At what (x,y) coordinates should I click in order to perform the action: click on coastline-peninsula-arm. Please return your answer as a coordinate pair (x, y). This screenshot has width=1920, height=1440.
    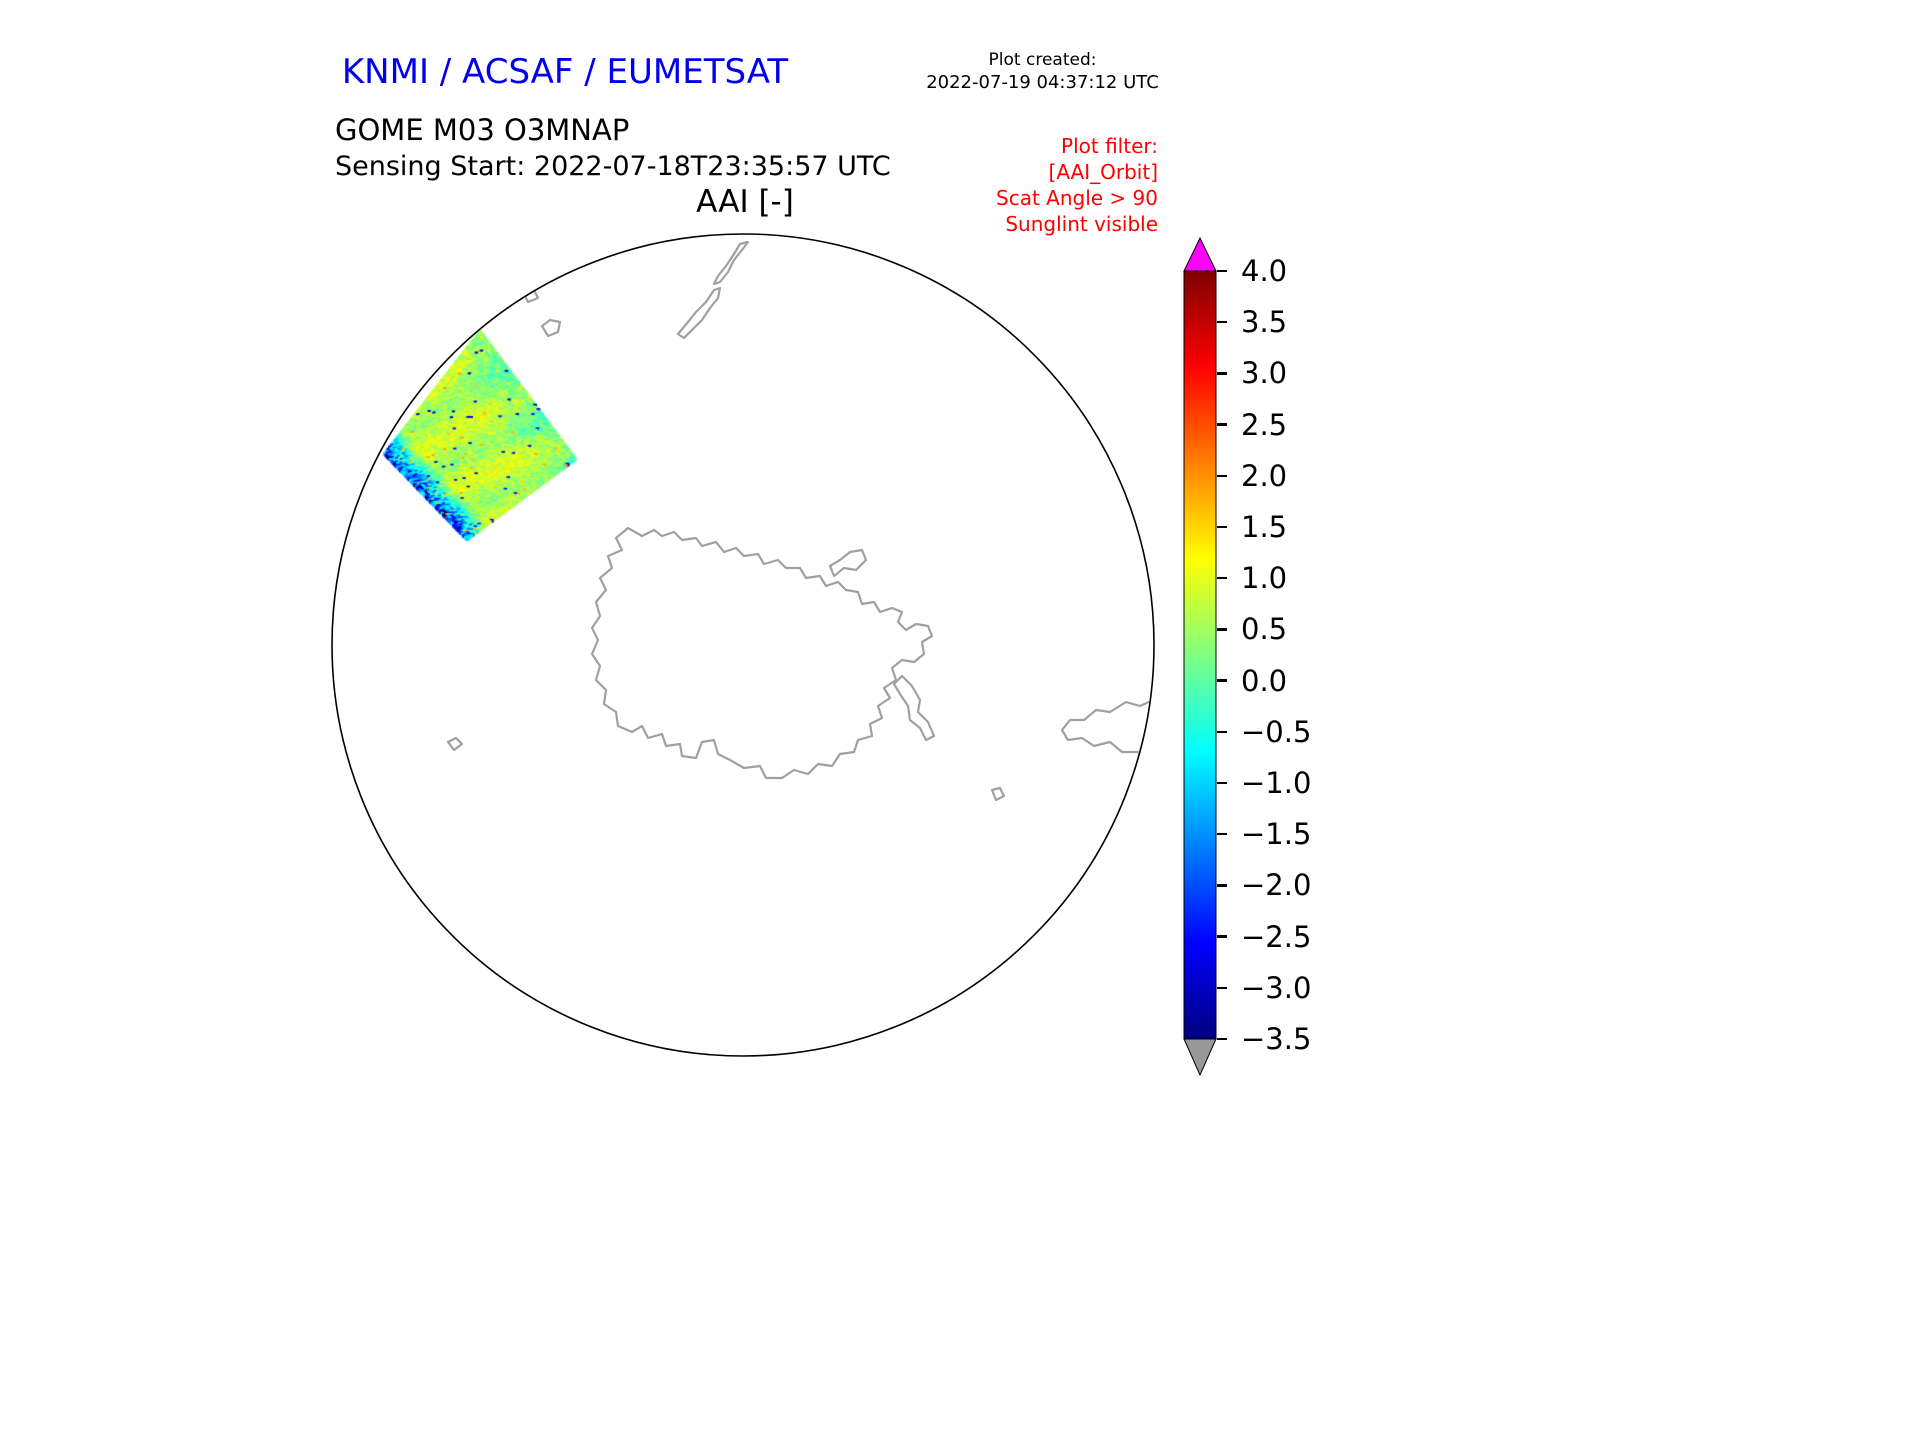
    Looking at the image, I should click on (914, 708).